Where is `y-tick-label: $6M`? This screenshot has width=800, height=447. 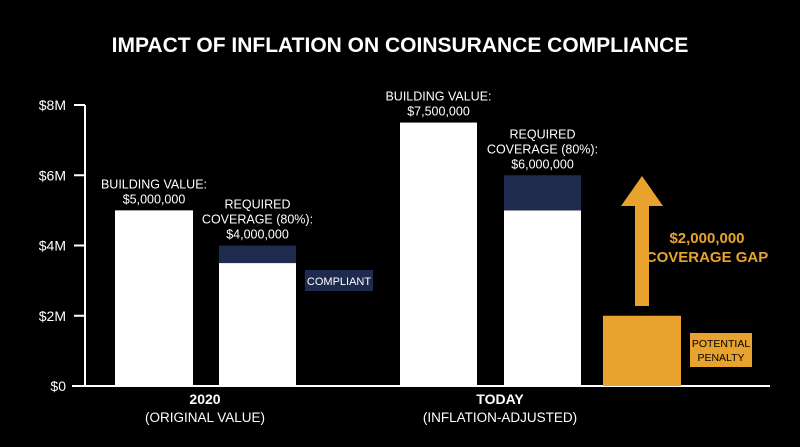
y-tick-label: $6M is located at coordinates (52, 175).